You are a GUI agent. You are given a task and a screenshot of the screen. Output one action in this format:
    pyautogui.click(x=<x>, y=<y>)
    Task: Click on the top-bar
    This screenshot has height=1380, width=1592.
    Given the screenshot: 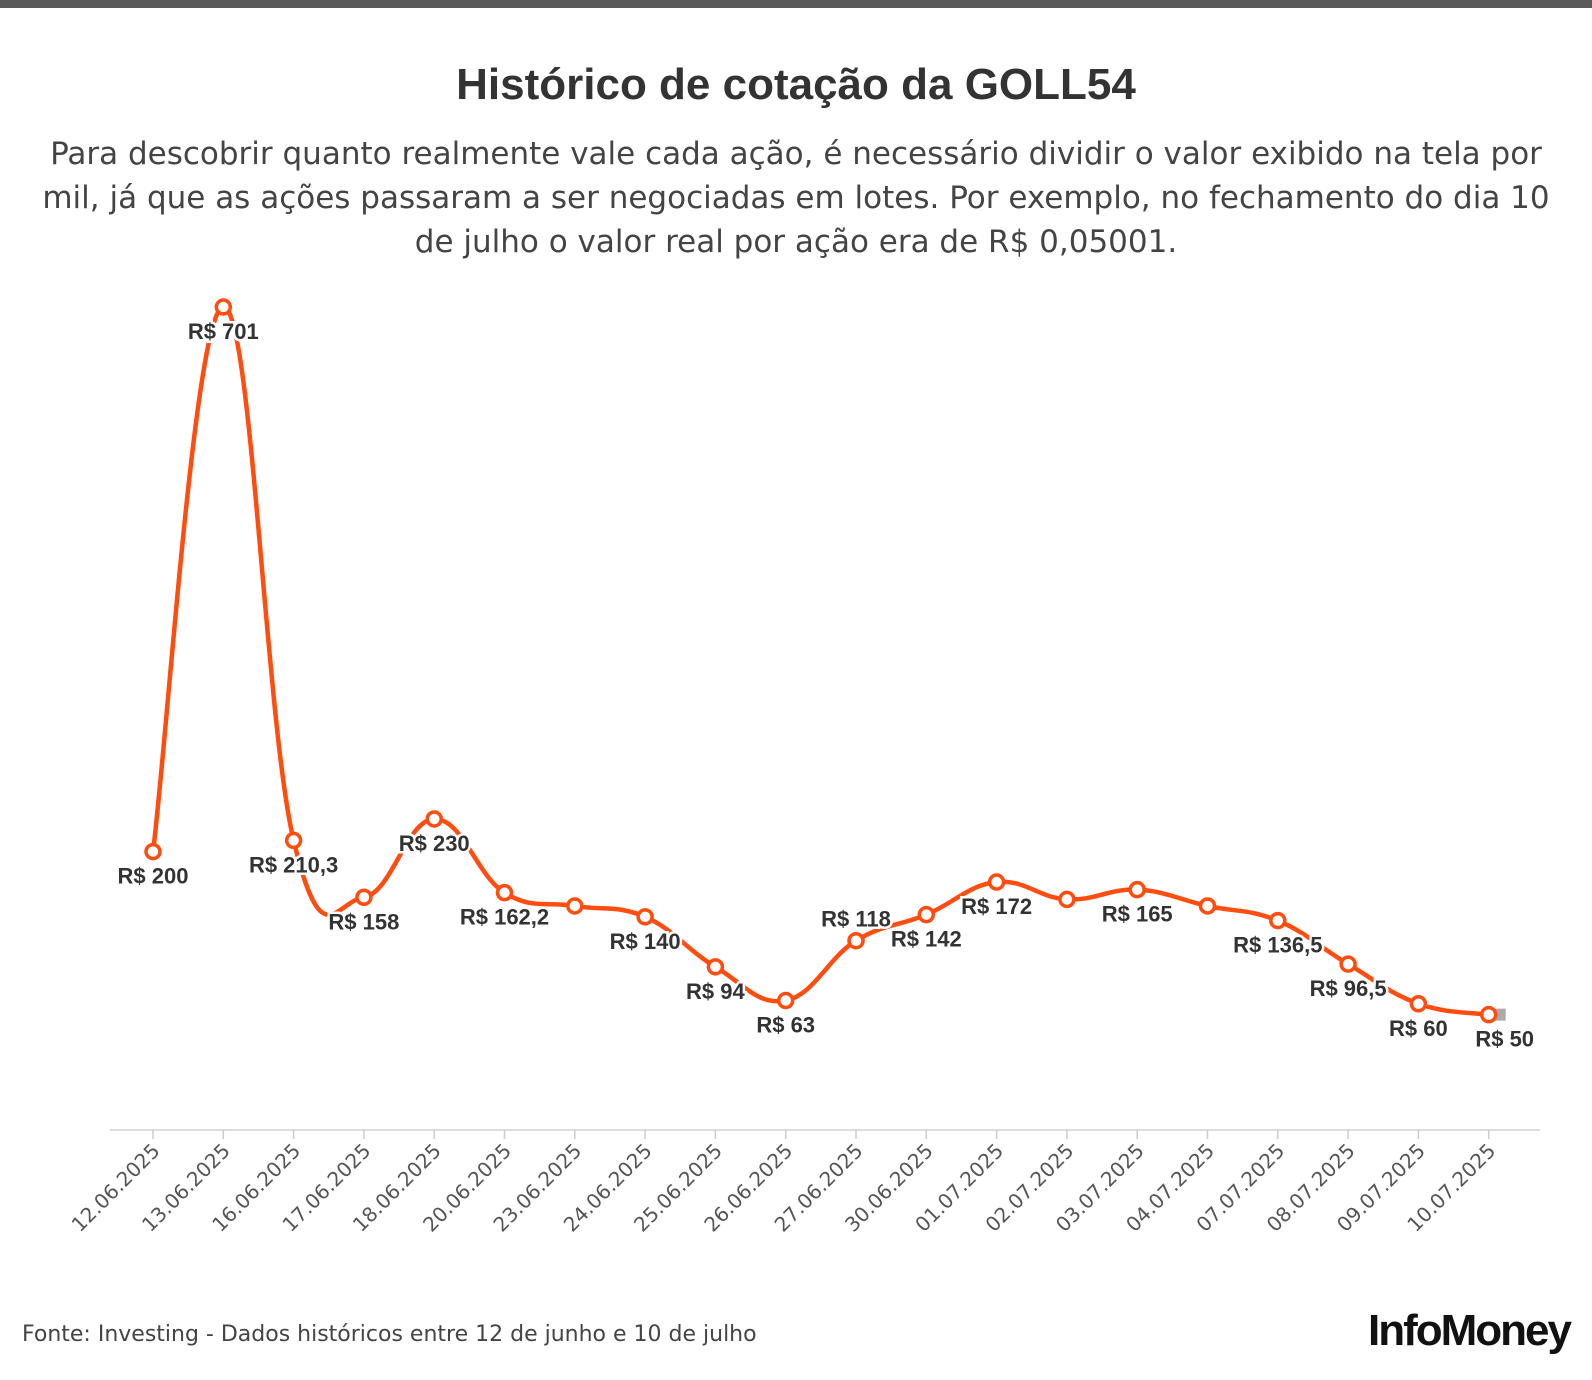 What is the action you would take?
    pyautogui.click(x=796, y=4)
    